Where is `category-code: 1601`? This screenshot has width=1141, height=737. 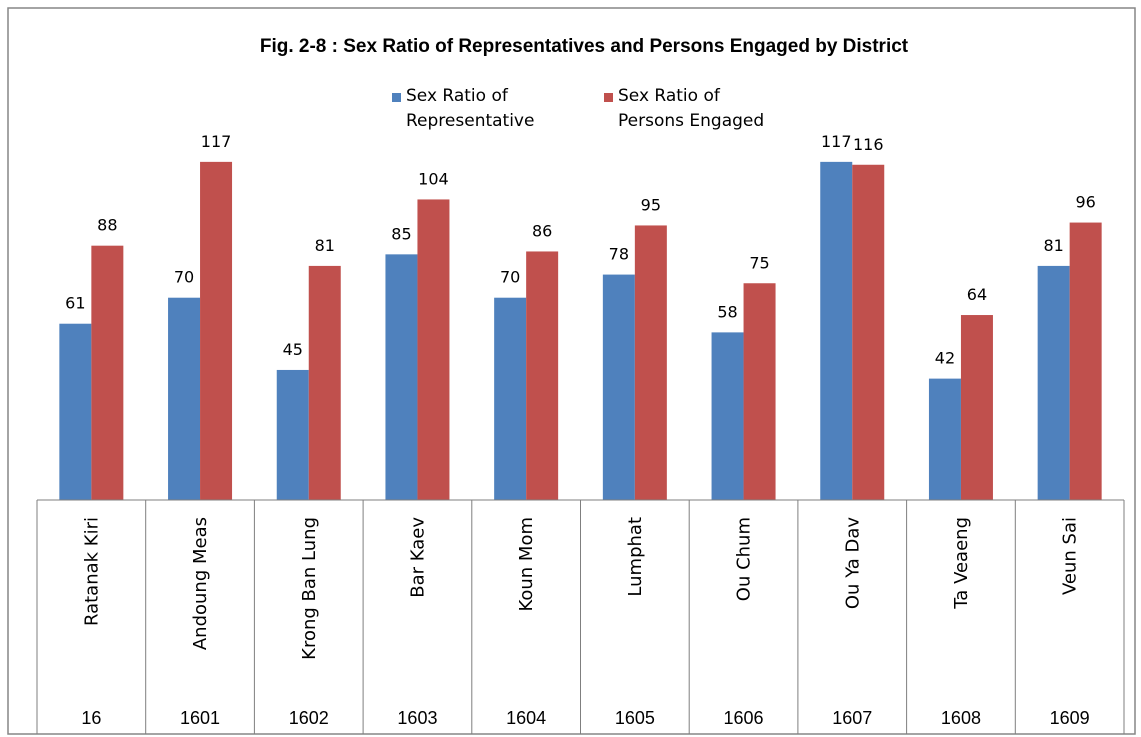
category-code: 1601 is located at coordinates (200, 718).